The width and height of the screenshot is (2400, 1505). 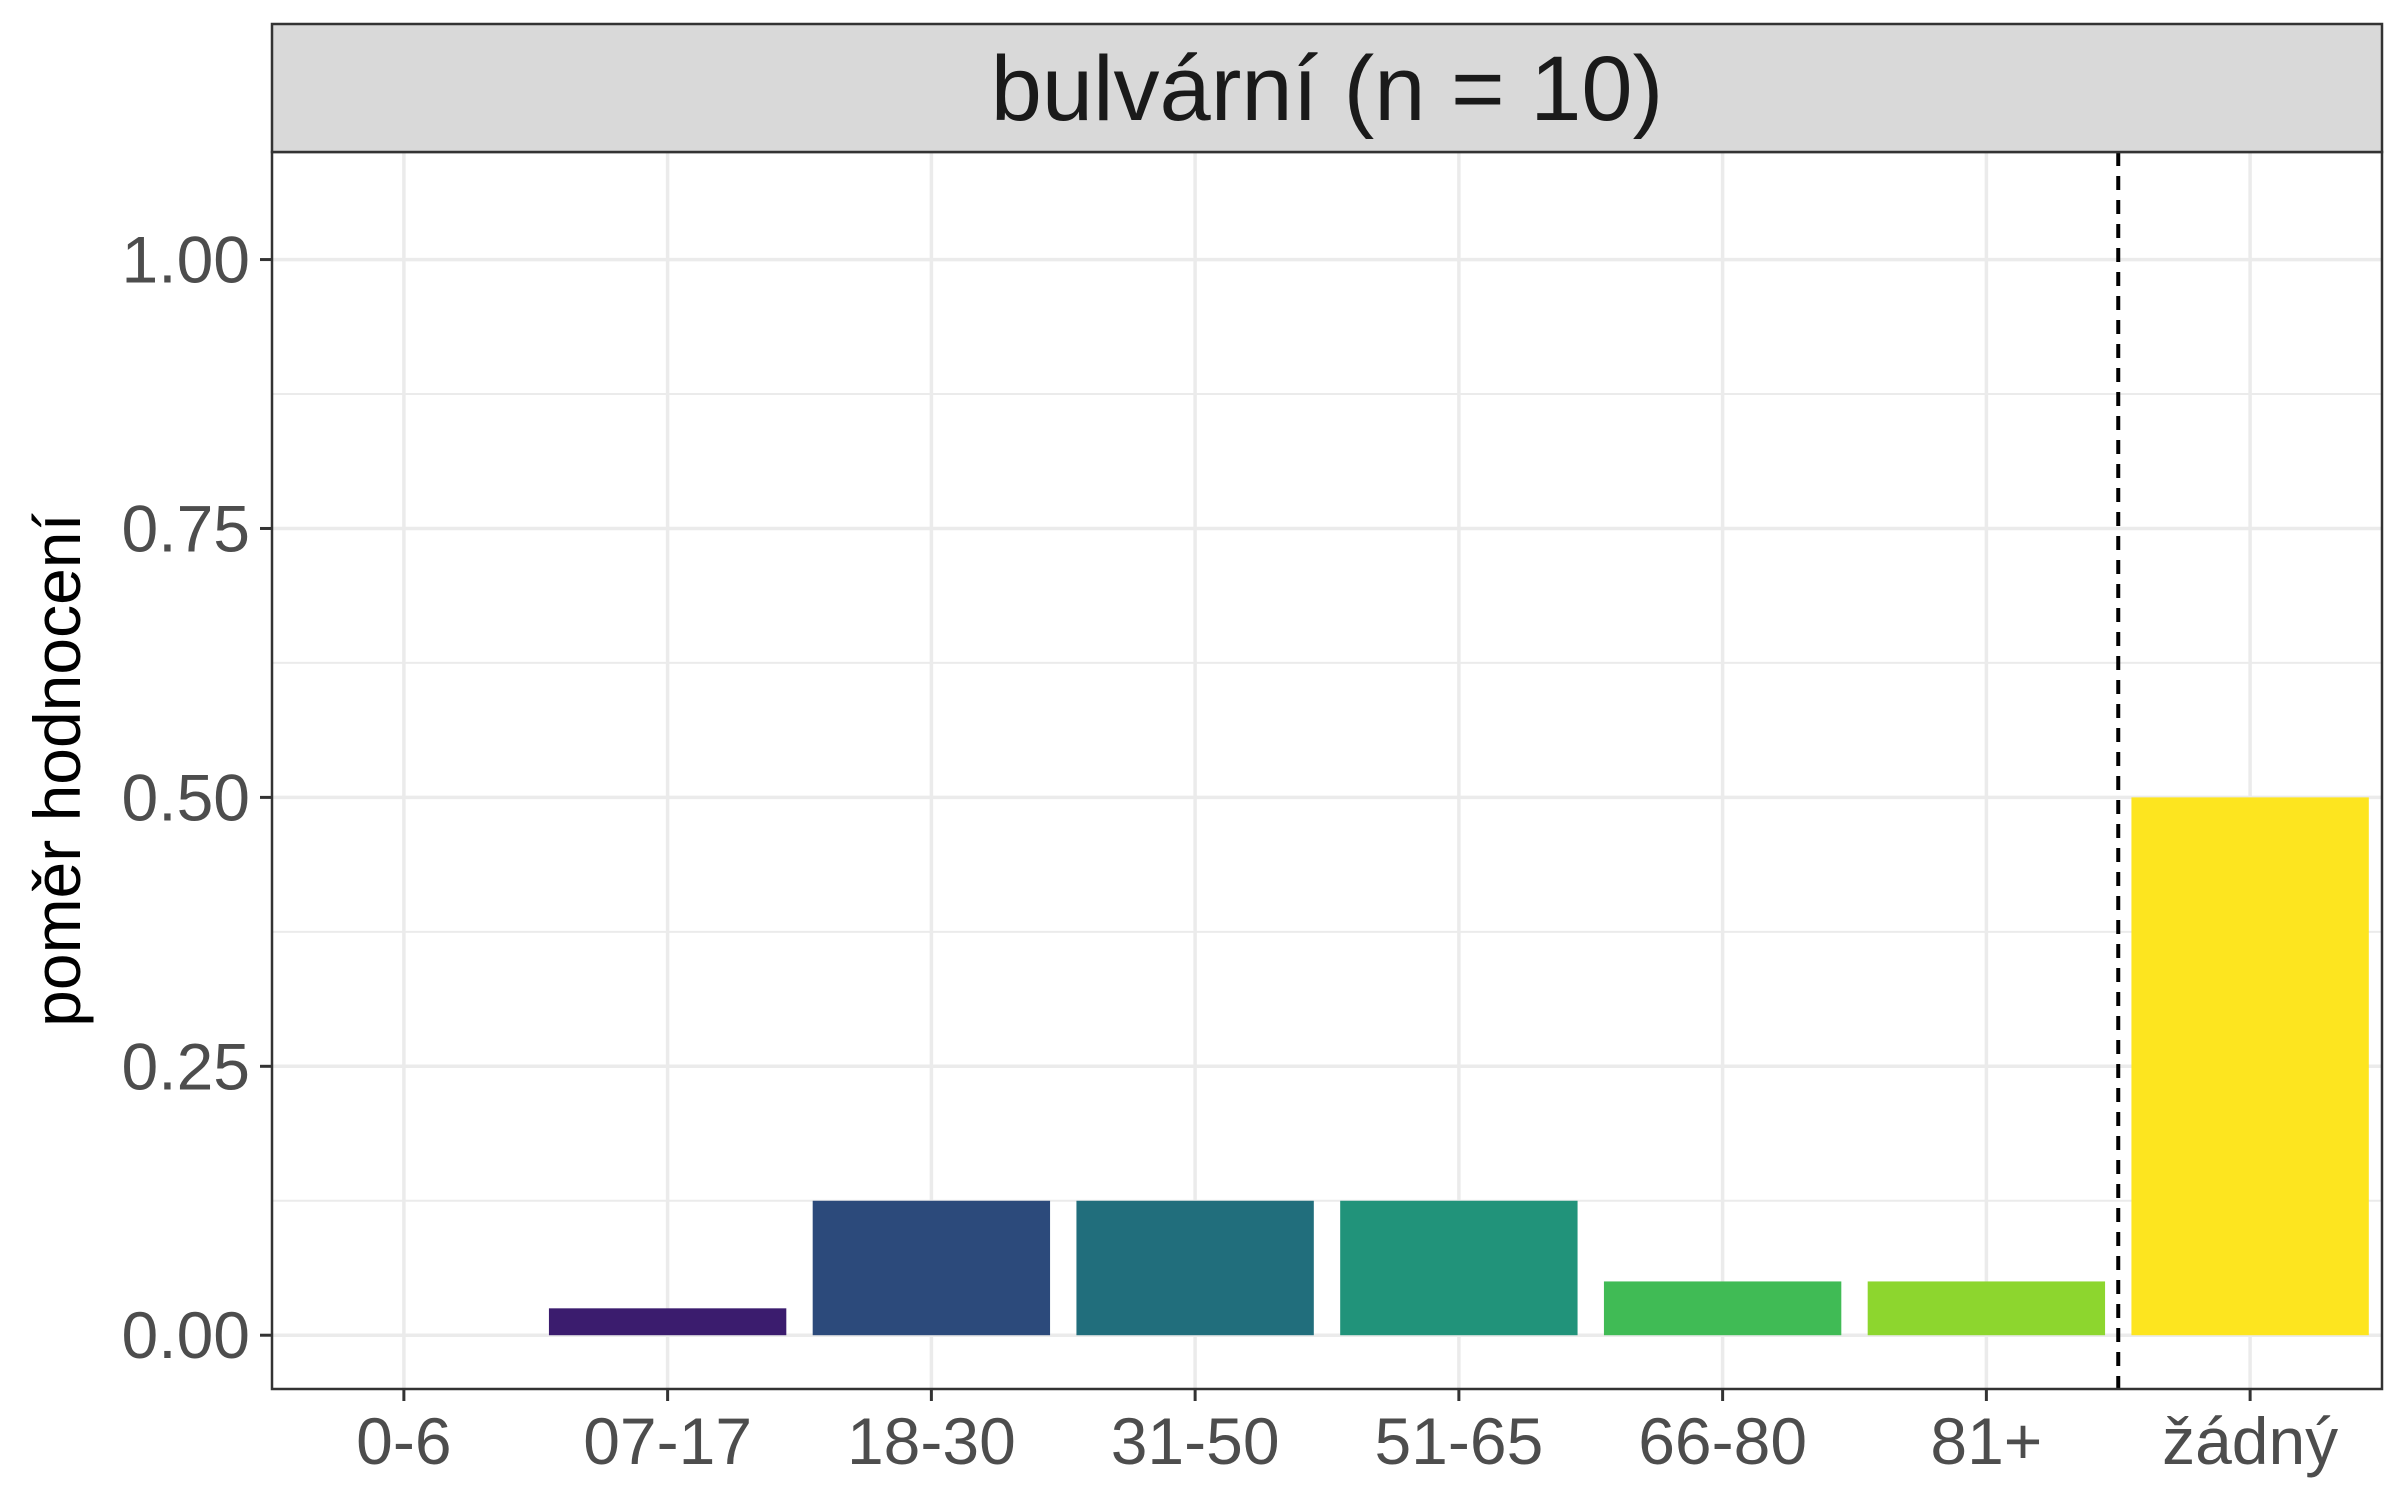 I want to click on x-tick-label: 51-65, so click(x=1458, y=1441).